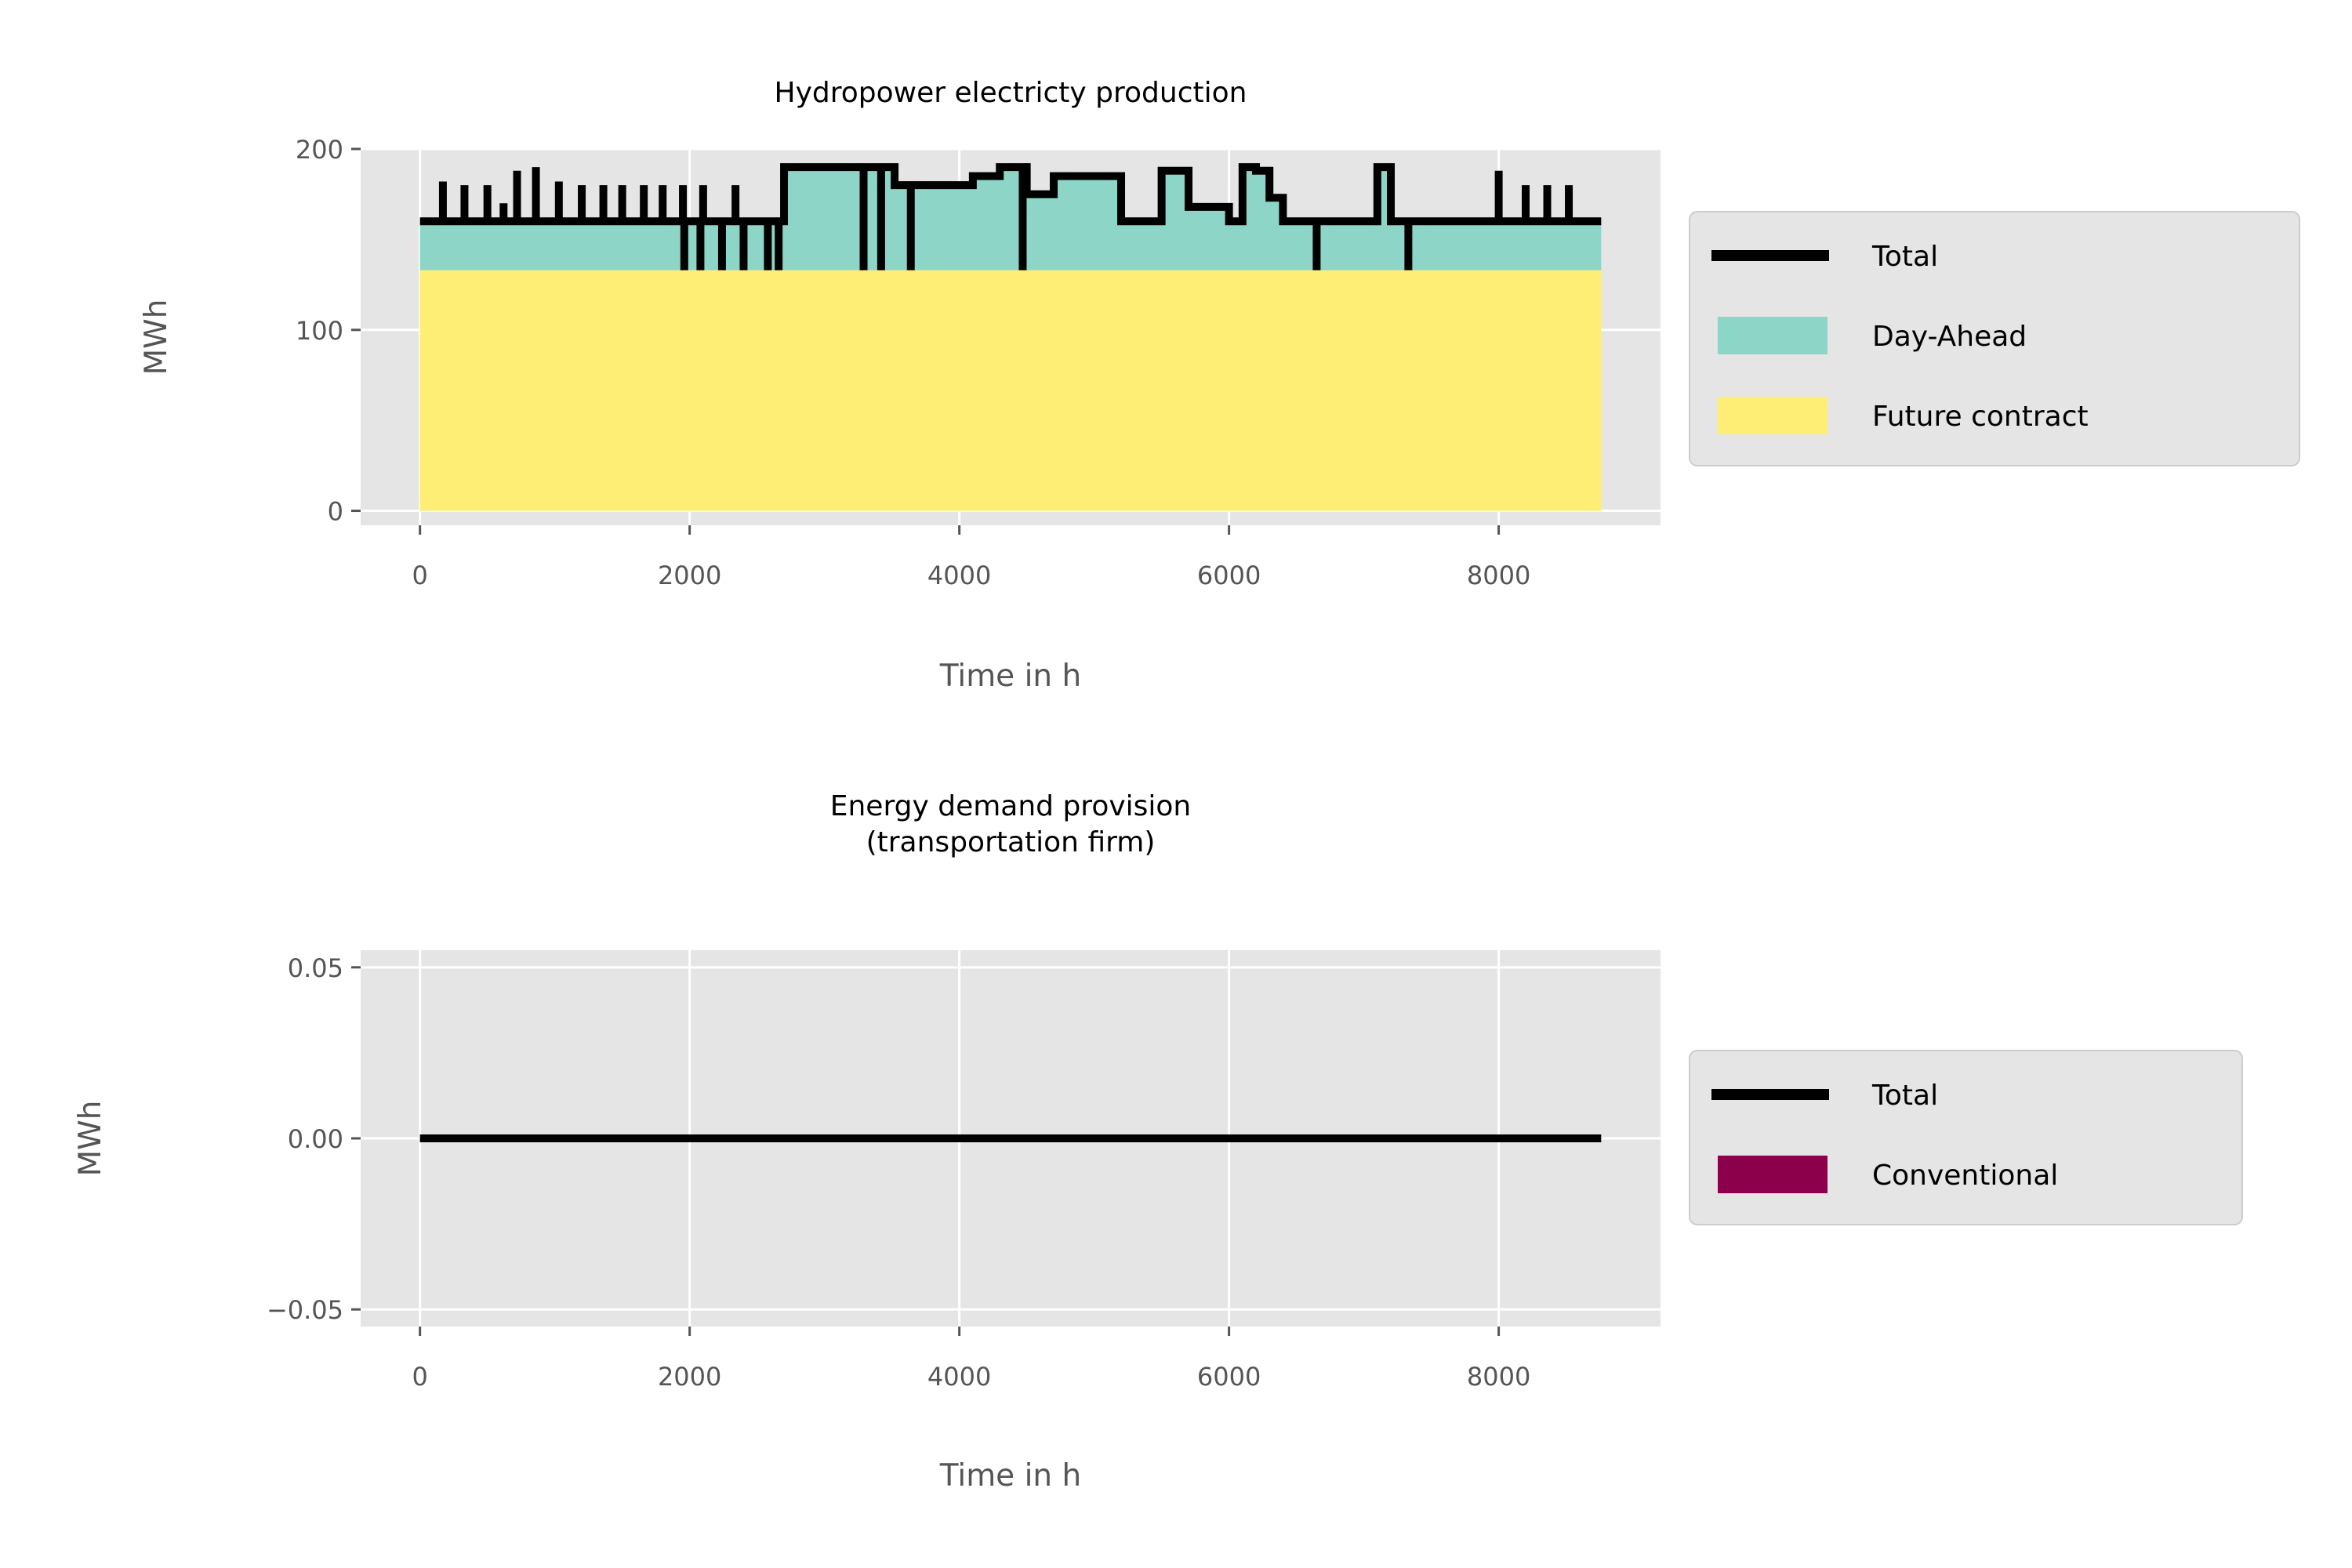 This screenshot has width=2352, height=1568. I want to click on legend-label: Future contract, so click(1980, 417).